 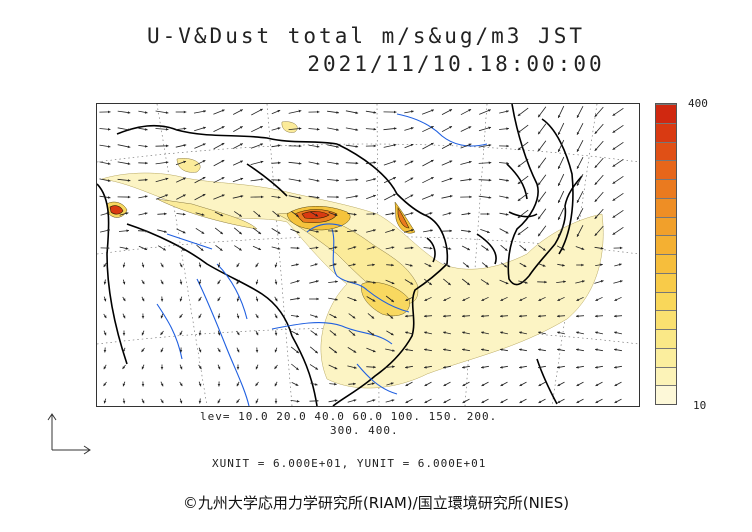 What do you see at coordinates (364, 430) in the screenshot?
I see `contour-levels-line2: 300. 400.` at bounding box center [364, 430].